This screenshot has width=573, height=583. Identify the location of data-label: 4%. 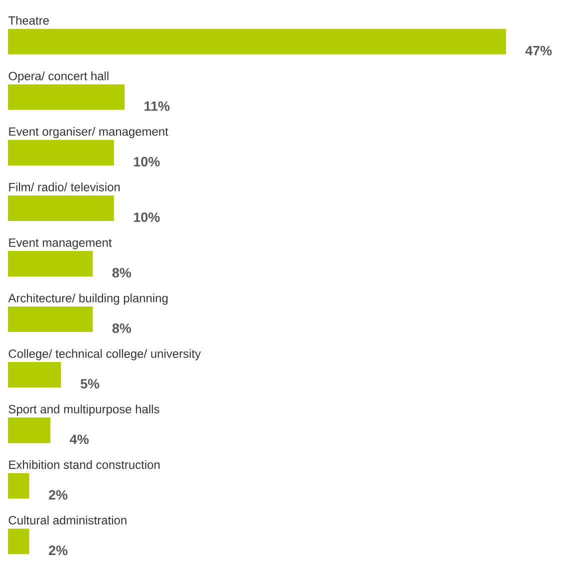
(79, 439).